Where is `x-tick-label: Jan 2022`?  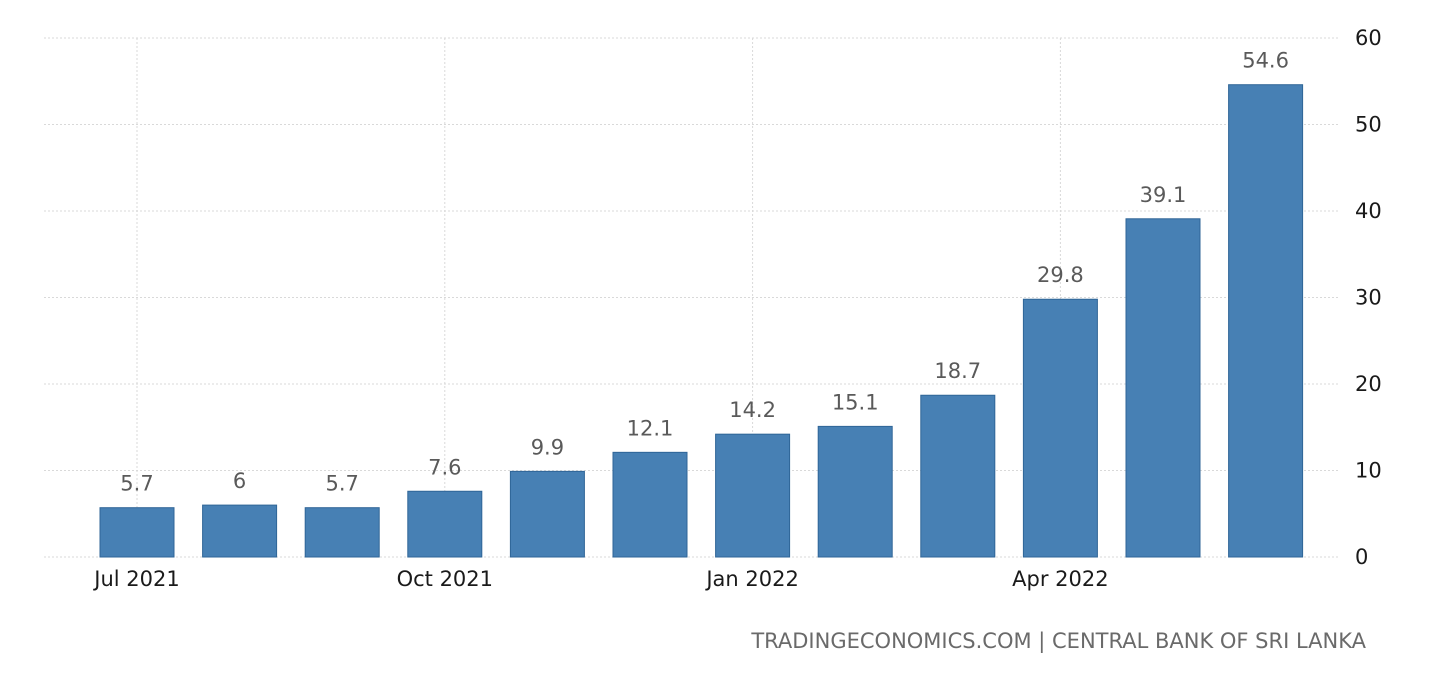
x-tick-label: Jan 2022 is located at coordinates (751, 579).